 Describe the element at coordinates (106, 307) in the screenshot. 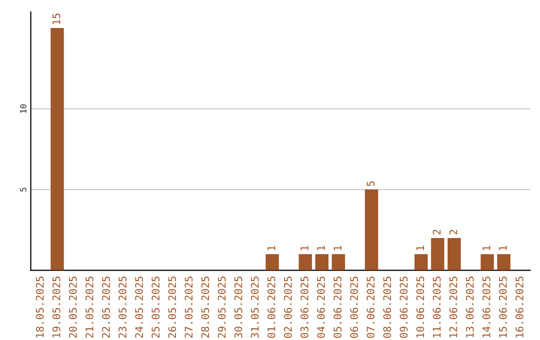

I see `x-tick-label: 22.05.2025` at that location.